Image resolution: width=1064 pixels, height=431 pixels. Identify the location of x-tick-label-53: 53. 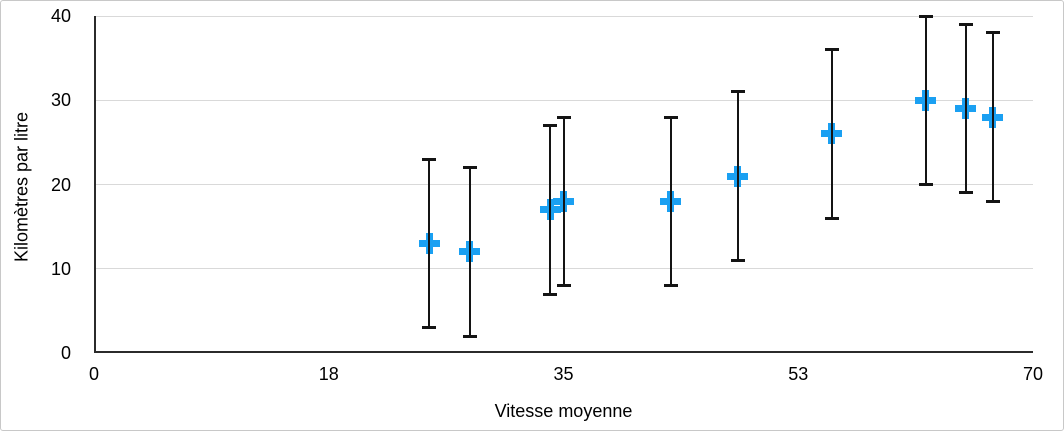
(798, 374).